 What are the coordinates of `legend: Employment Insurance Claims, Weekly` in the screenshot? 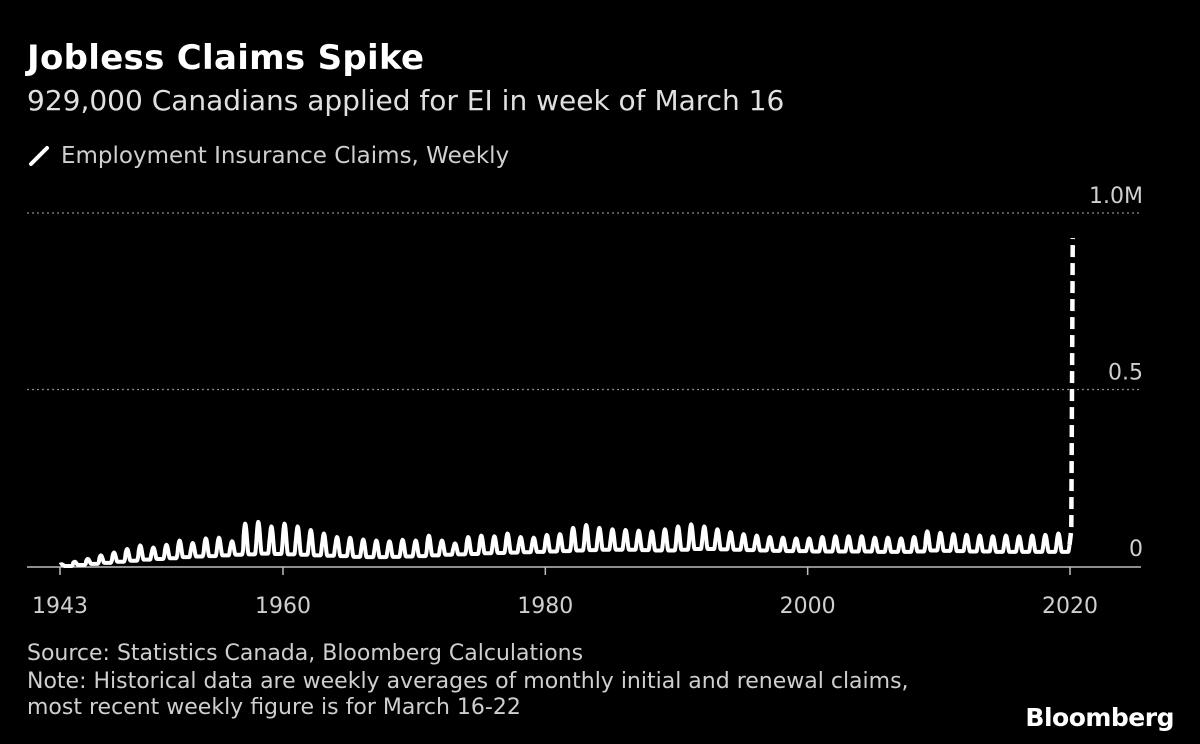 It's located at (268, 156).